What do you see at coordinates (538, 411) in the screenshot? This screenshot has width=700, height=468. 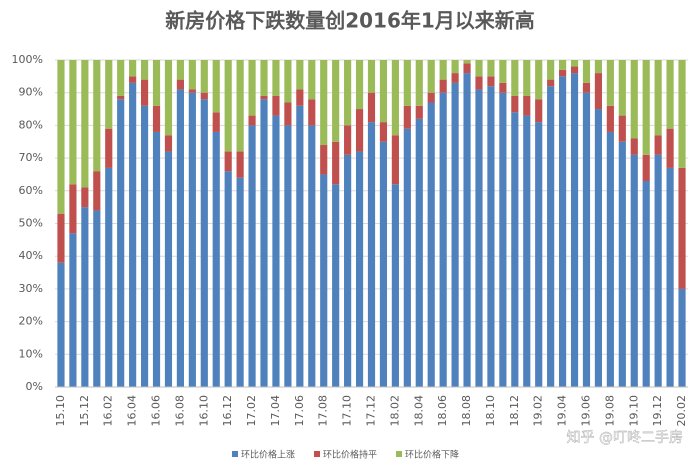 I see `x-tick-label: 19.02` at bounding box center [538, 411].